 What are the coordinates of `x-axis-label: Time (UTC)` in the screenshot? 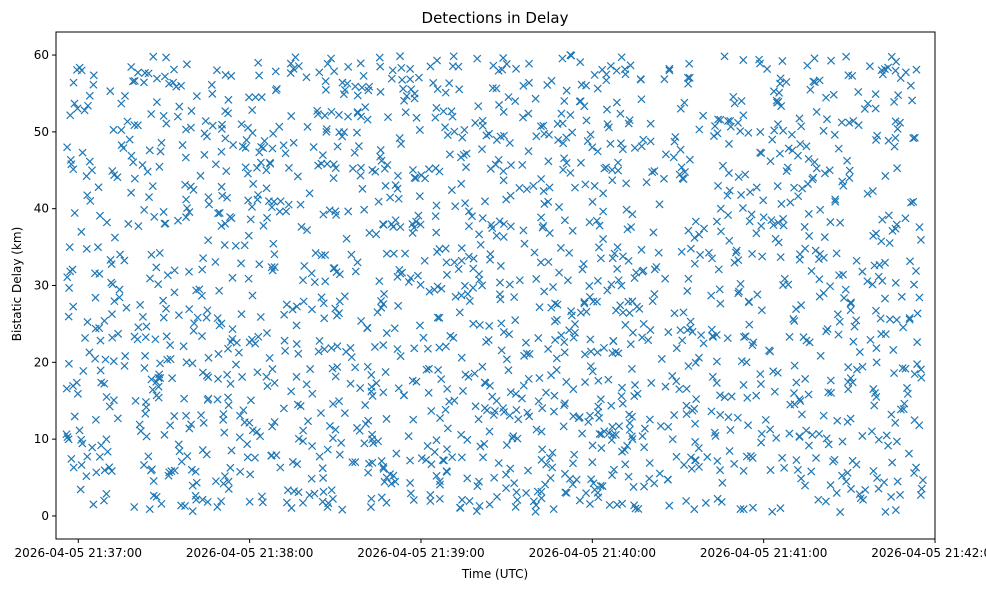 It's located at (494, 574).